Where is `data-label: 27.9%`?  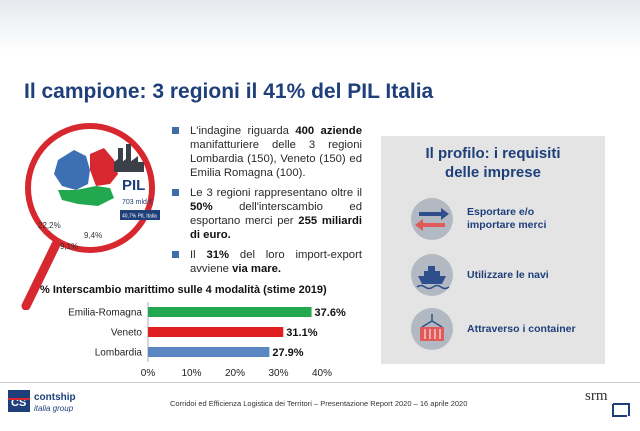
data-label: 27.9% is located at coordinates (287, 353).